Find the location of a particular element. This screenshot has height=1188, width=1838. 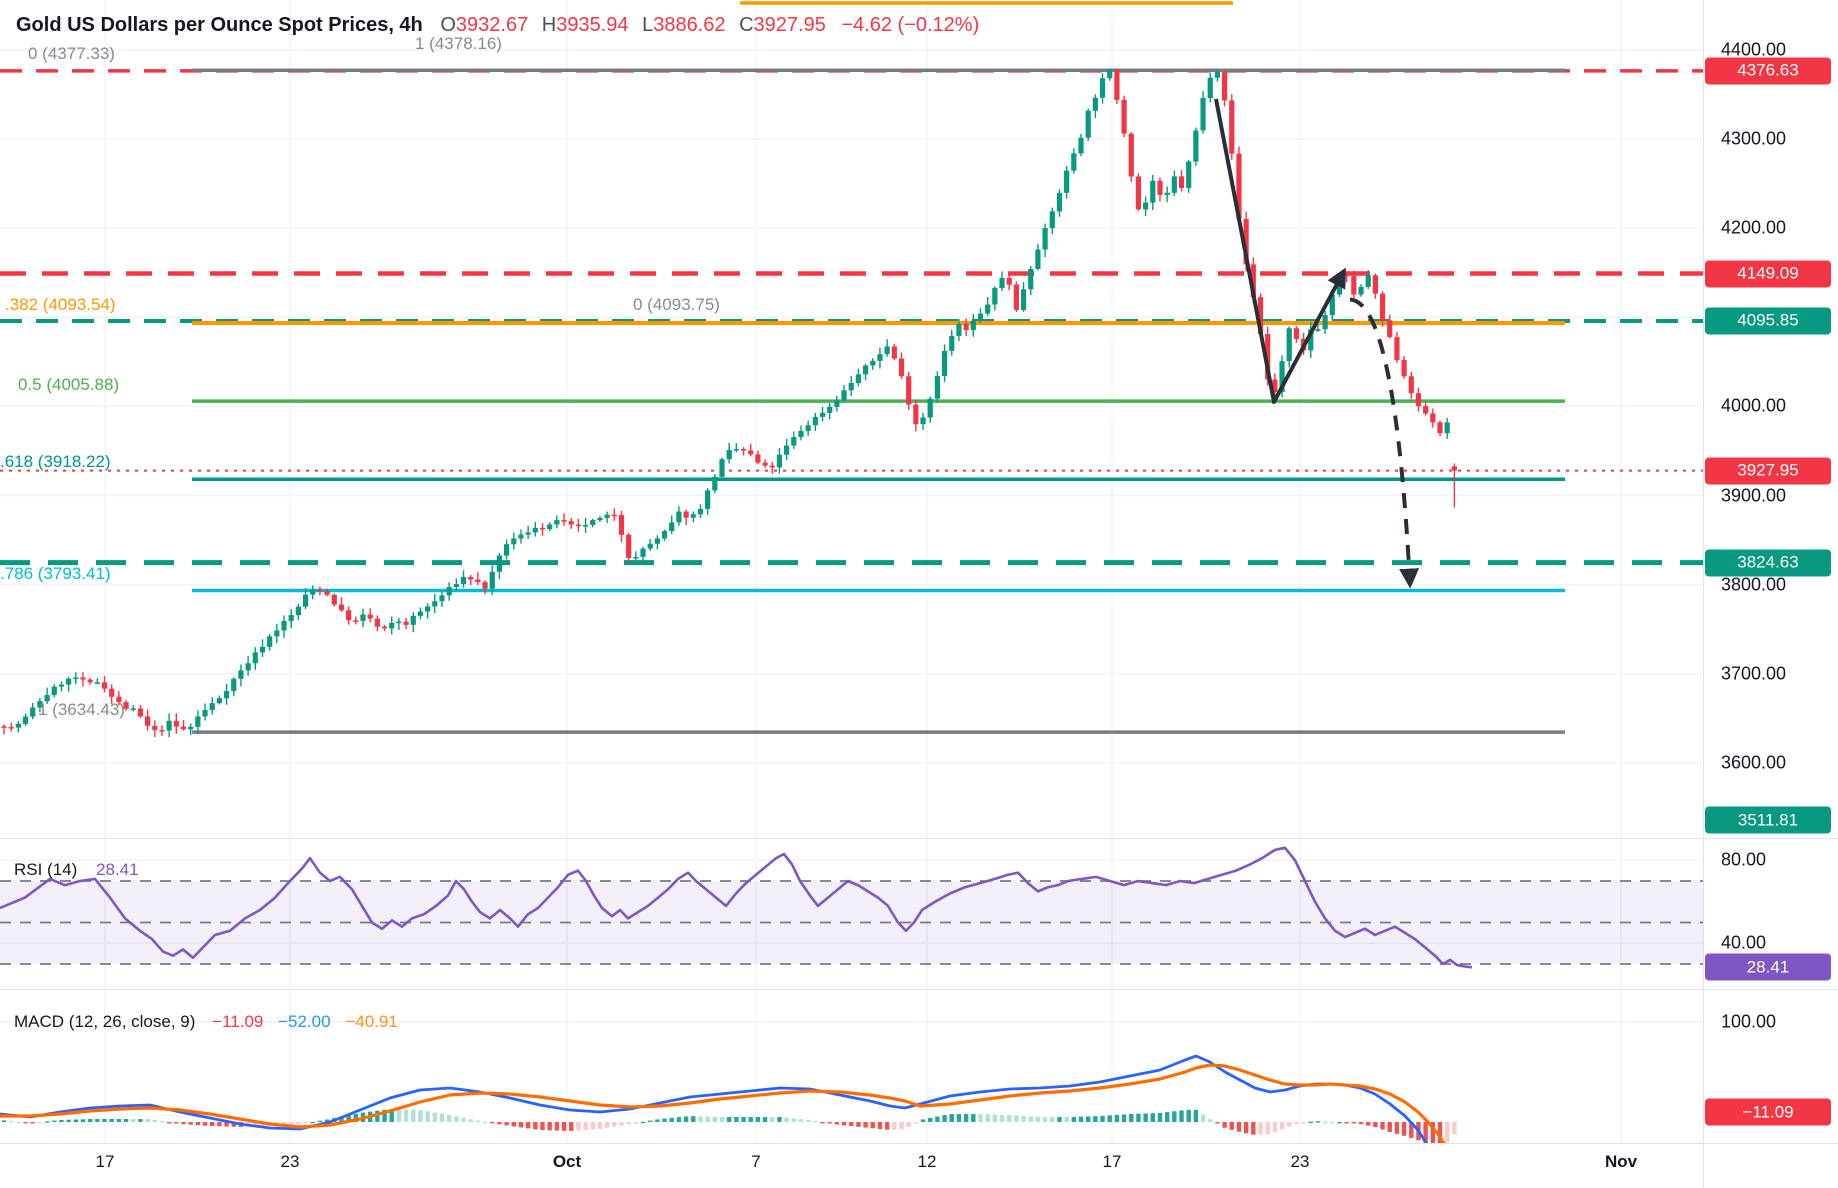

high-label: H is located at coordinates (549, 25).